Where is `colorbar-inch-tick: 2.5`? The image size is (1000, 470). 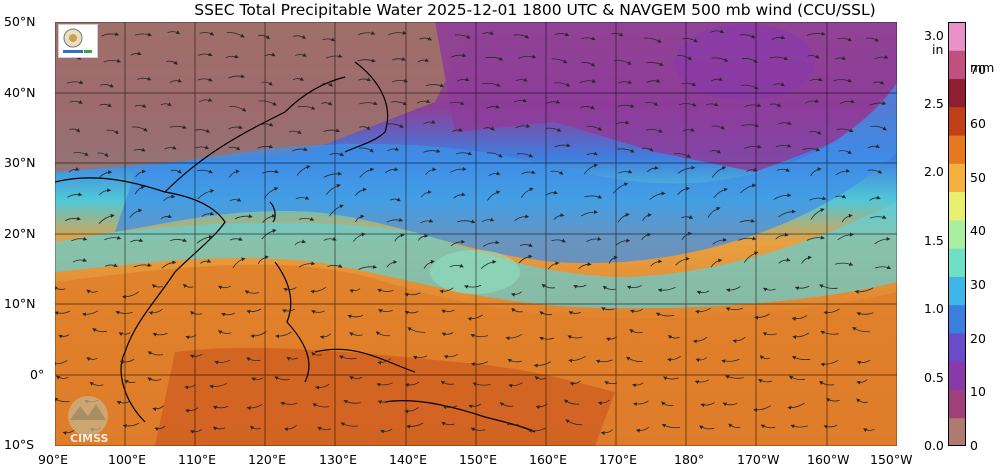 colorbar-inch-tick: 2.5 is located at coordinates (934, 104).